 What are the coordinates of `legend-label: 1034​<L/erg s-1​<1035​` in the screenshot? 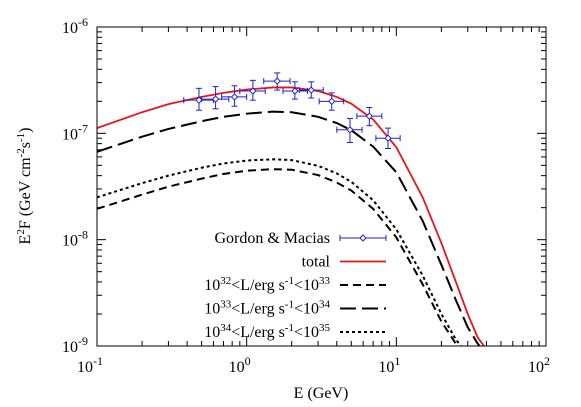 It's located at (267, 331).